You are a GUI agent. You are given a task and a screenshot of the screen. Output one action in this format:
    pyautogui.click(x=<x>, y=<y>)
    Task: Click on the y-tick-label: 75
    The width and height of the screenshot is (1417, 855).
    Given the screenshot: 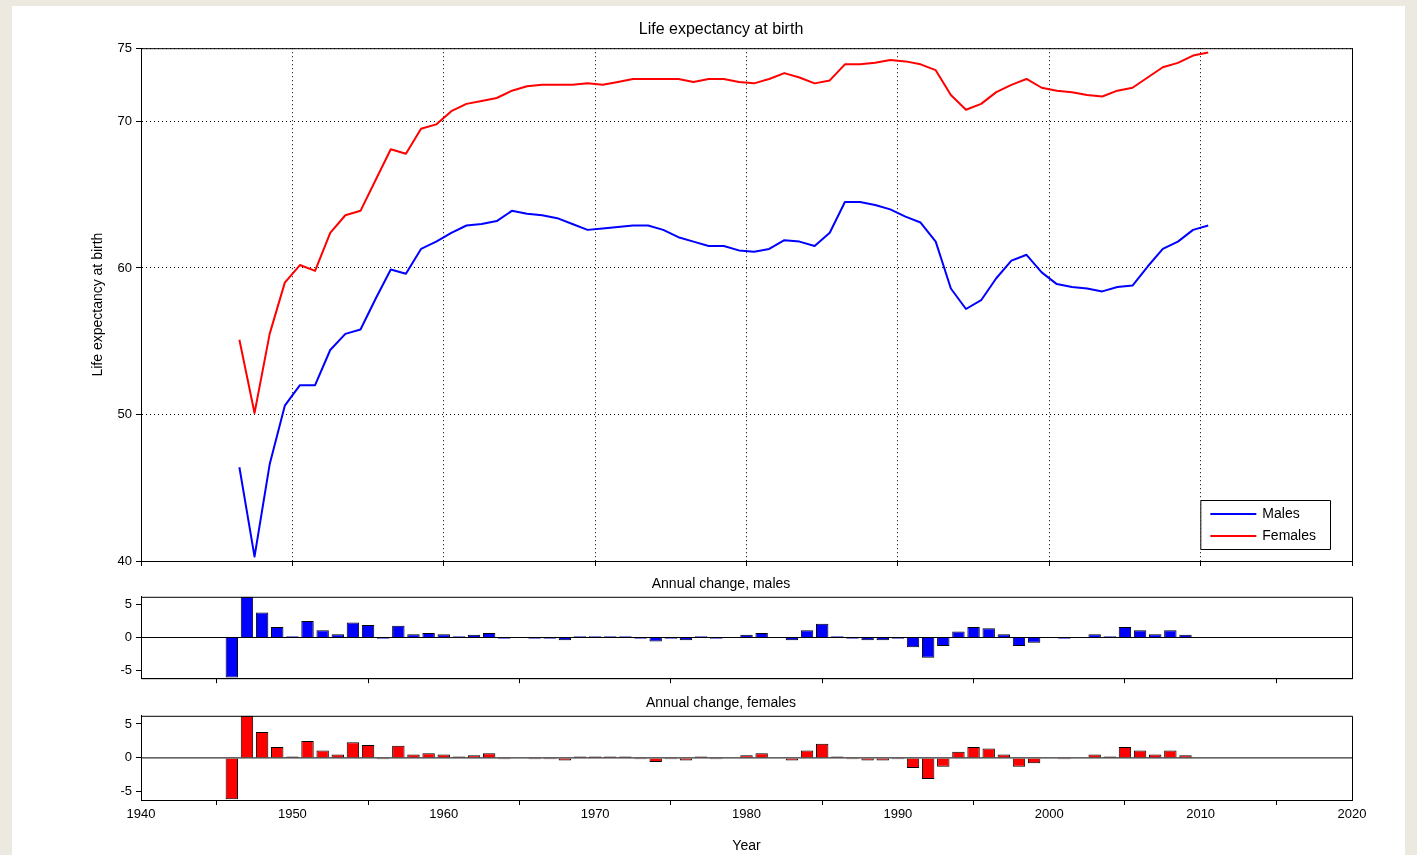 What is the action you would take?
    pyautogui.click(x=124, y=47)
    